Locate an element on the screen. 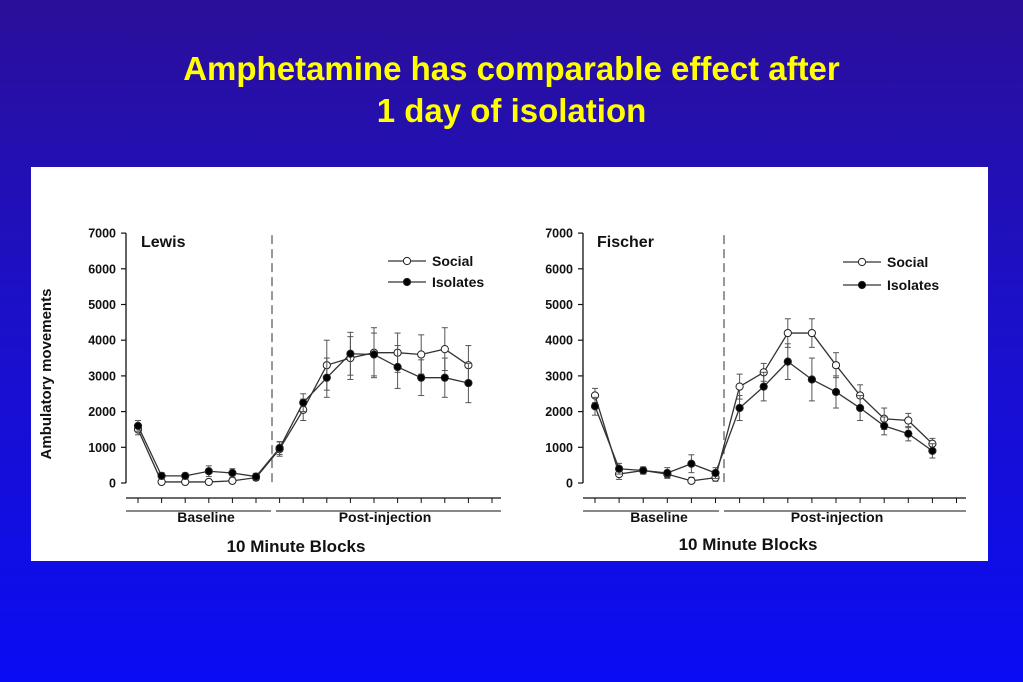 This screenshot has width=1023, height=682. lewis-y-tick-label: 0 is located at coordinates (112, 484).